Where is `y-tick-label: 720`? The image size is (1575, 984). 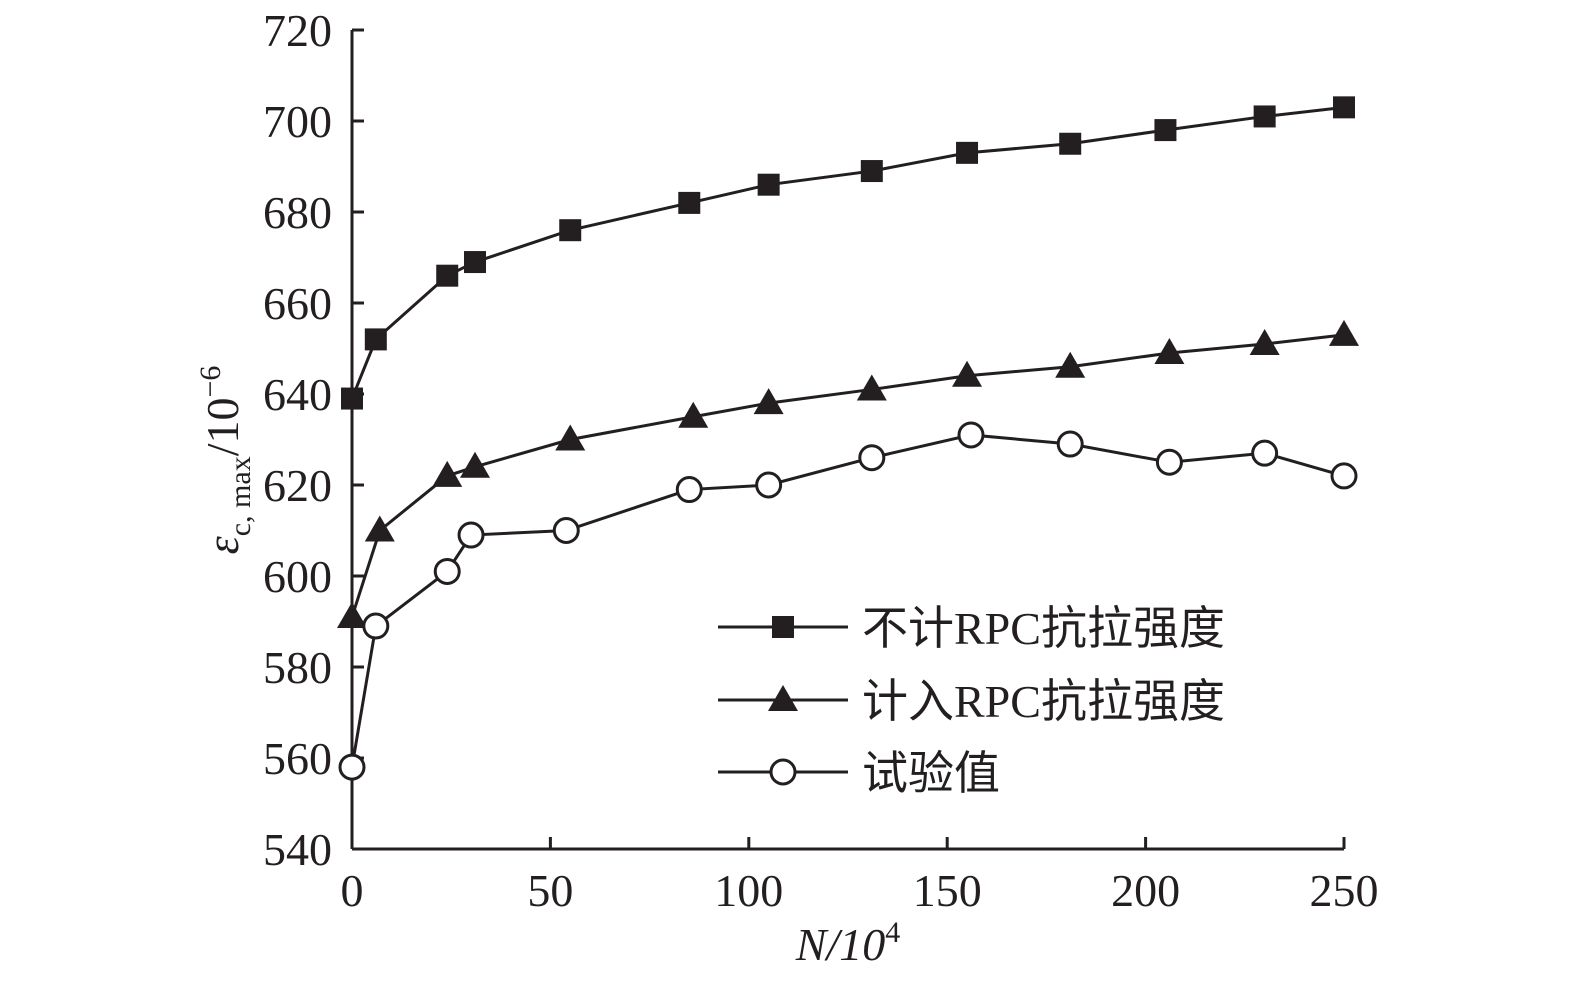 y-tick-label: 720 is located at coordinates (297, 30).